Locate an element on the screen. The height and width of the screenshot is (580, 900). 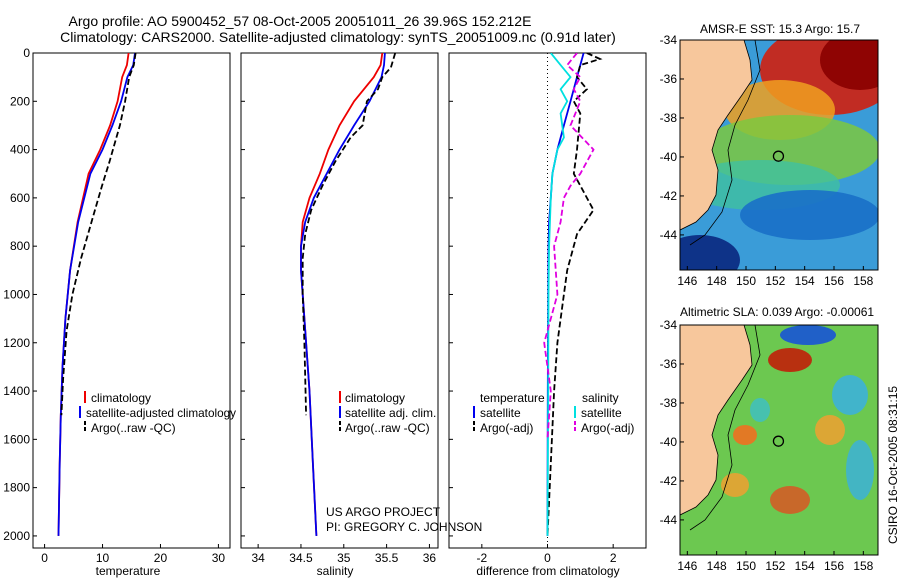
map0-land is located at coordinates (716, 135).